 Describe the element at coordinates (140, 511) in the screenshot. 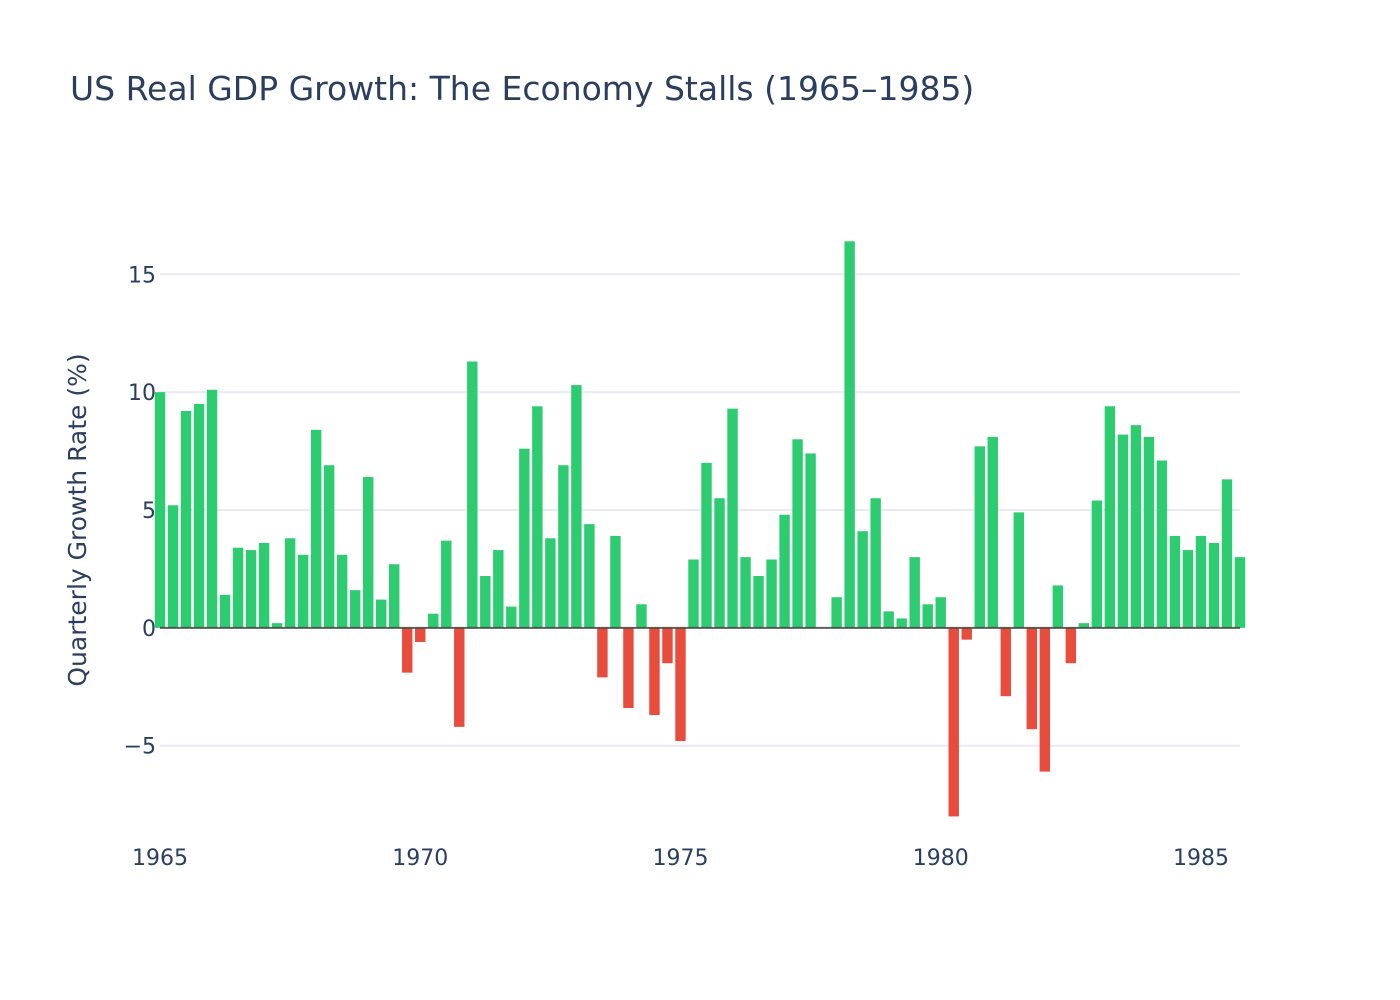

I see `y-axis-ticks: −5 0 5 10 15` at that location.